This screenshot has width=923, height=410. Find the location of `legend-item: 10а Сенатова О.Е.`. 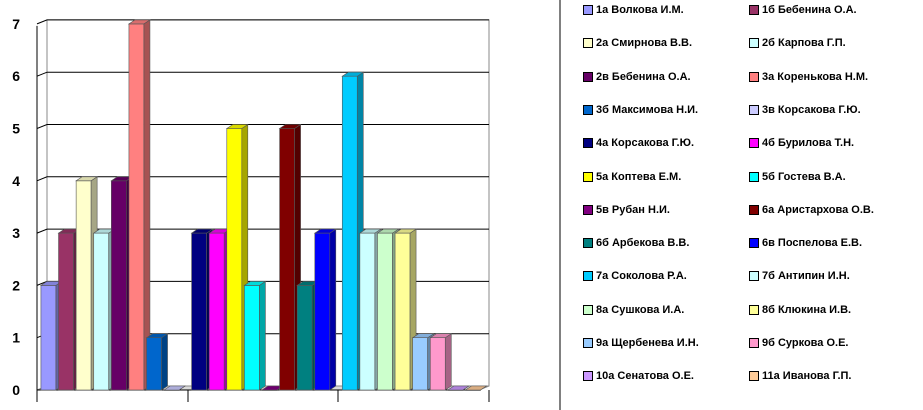

legend-item: 10а Сенатова О.Е. is located at coordinates (638, 376).